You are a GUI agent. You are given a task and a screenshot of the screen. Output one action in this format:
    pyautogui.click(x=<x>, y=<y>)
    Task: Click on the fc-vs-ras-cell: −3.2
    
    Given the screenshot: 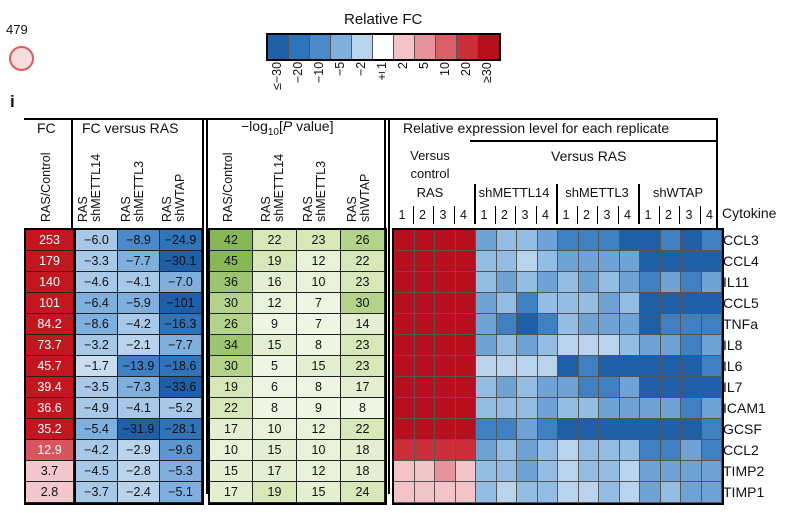 What is the action you would take?
    pyautogui.click(x=97, y=345)
    